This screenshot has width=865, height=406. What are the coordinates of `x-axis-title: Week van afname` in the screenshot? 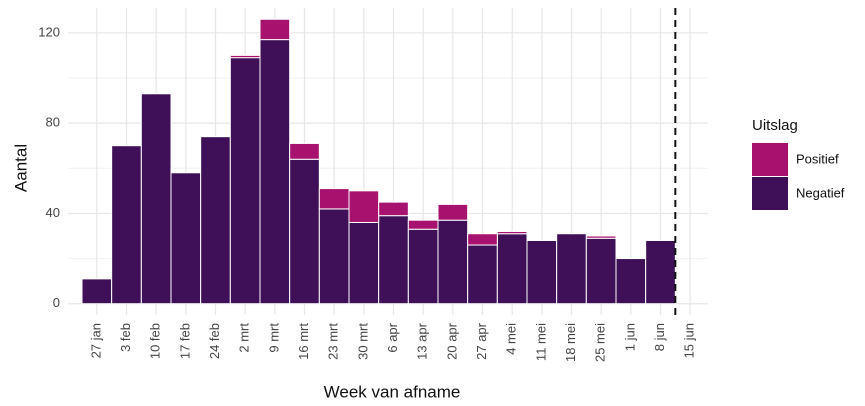 It's located at (392, 391).